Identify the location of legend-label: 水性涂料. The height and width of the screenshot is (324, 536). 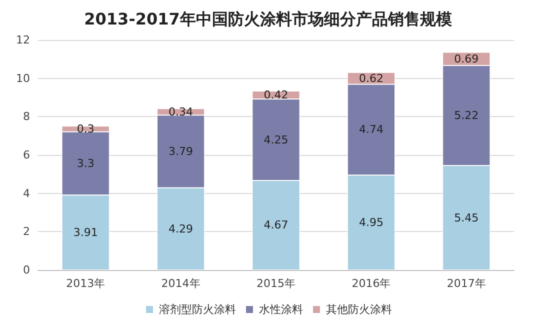
(281, 309).